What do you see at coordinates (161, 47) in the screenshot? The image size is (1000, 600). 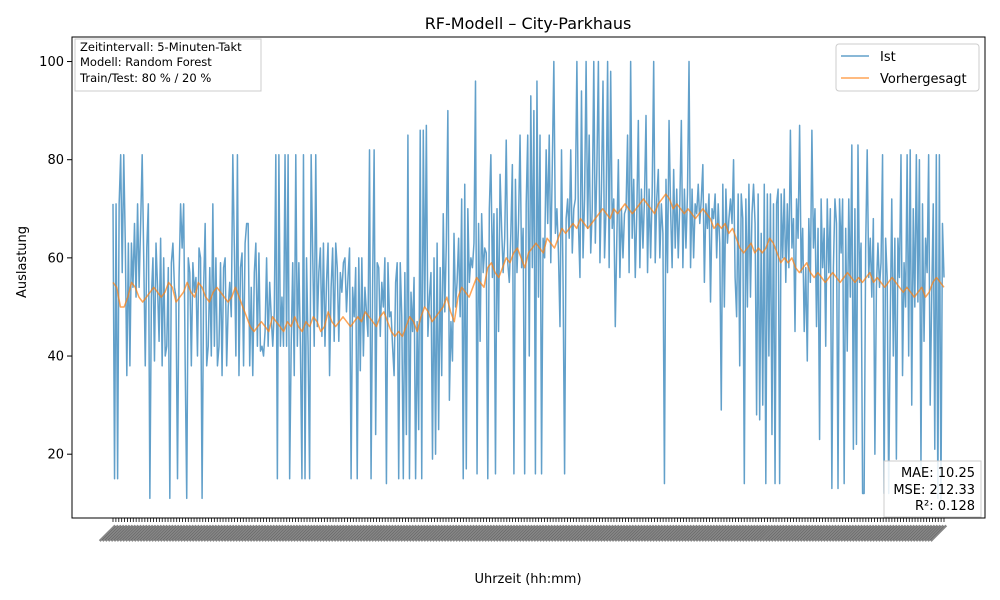 I see `info-interval: Zeitintervall: 5-Minuten-Takt` at bounding box center [161, 47].